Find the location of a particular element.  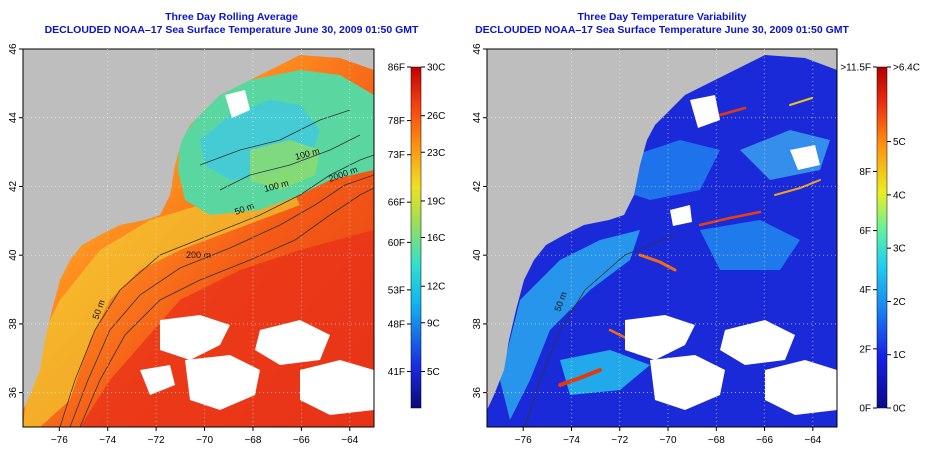

celsius-tick-label: 26C is located at coordinates (436, 116).